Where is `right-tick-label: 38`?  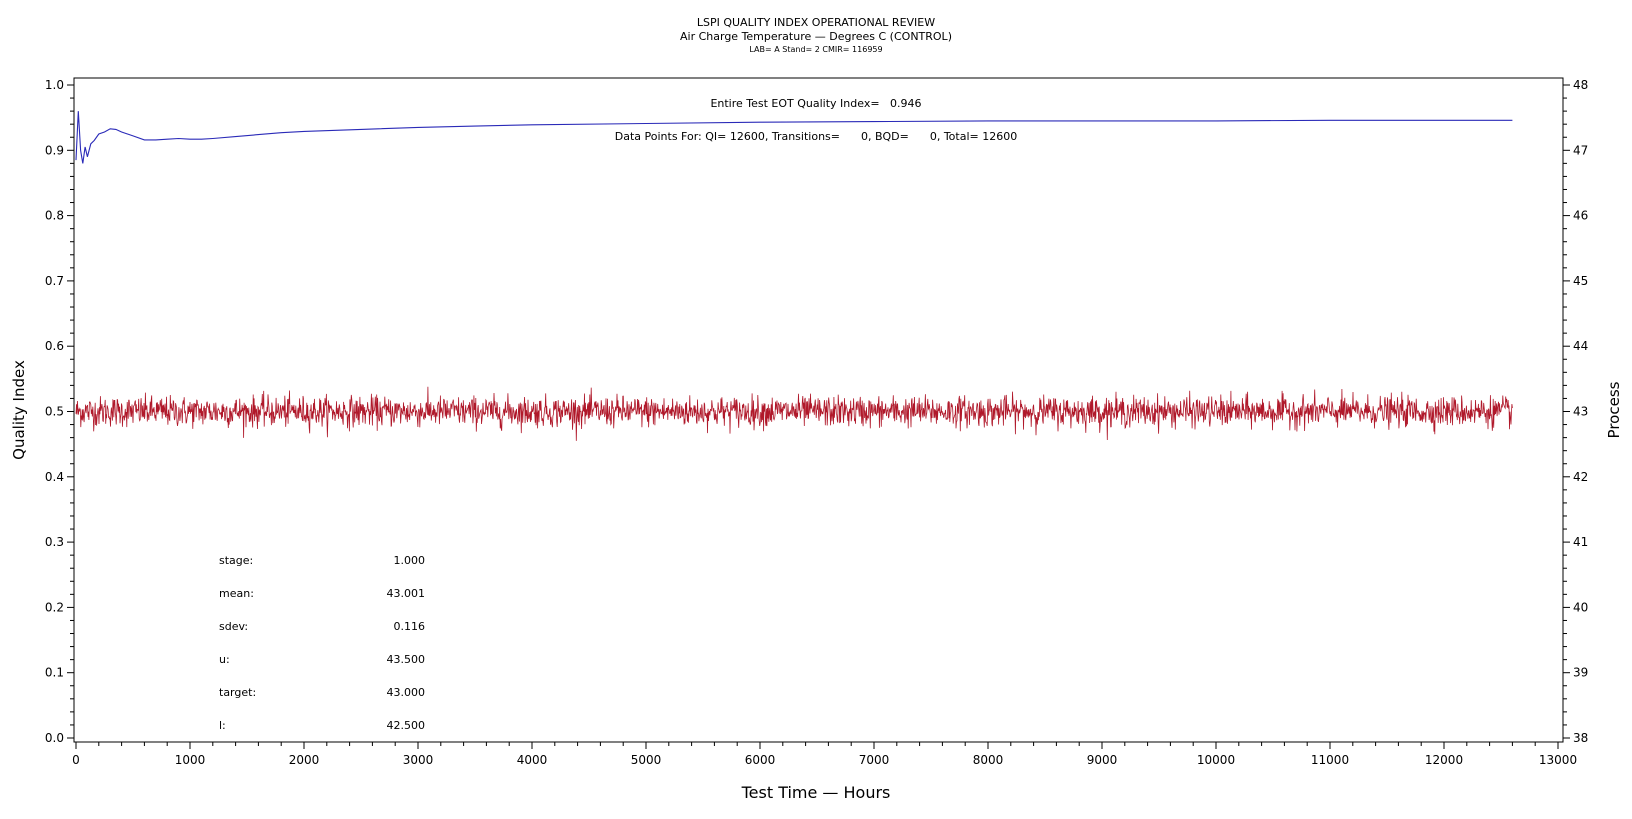 right-tick-label: 38 is located at coordinates (1580, 738).